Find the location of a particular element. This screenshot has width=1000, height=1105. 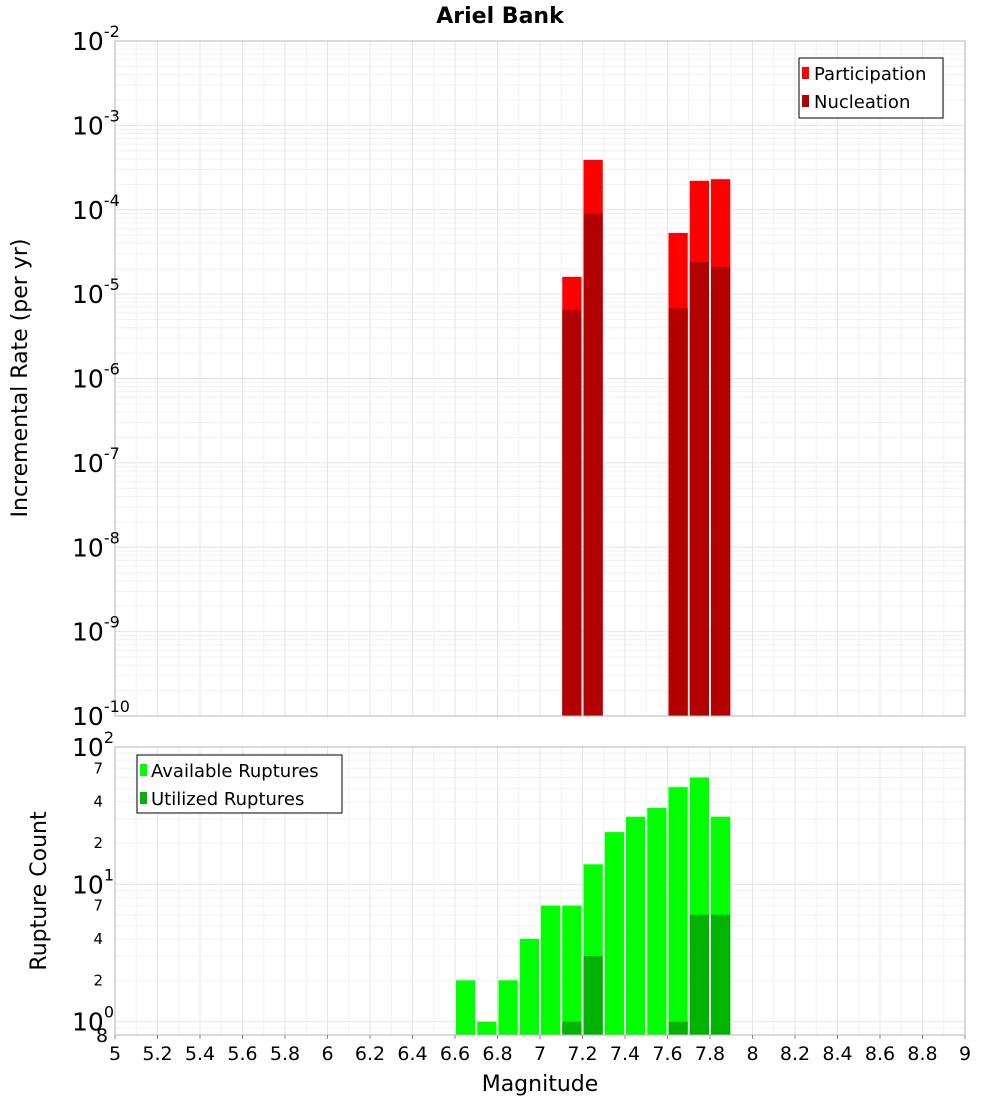

count-legend: Available Ruptures Utilized Ruptures is located at coordinates (239, 784).